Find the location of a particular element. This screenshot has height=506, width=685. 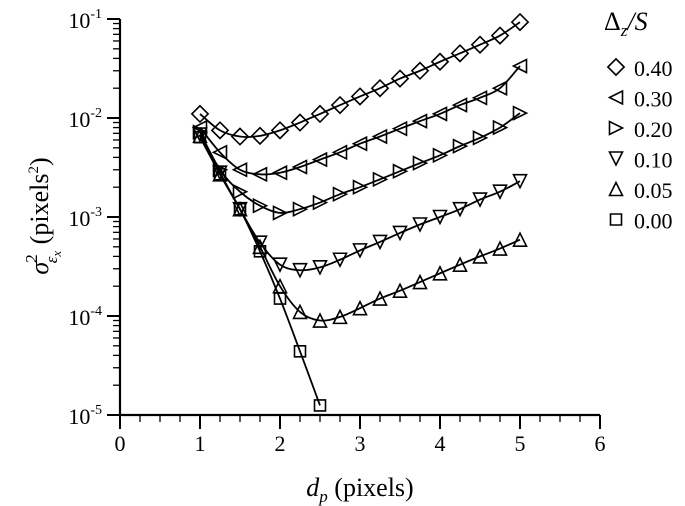

x-tick-labels: 0 1 2 3 4 5 6 is located at coordinates (360, 443).